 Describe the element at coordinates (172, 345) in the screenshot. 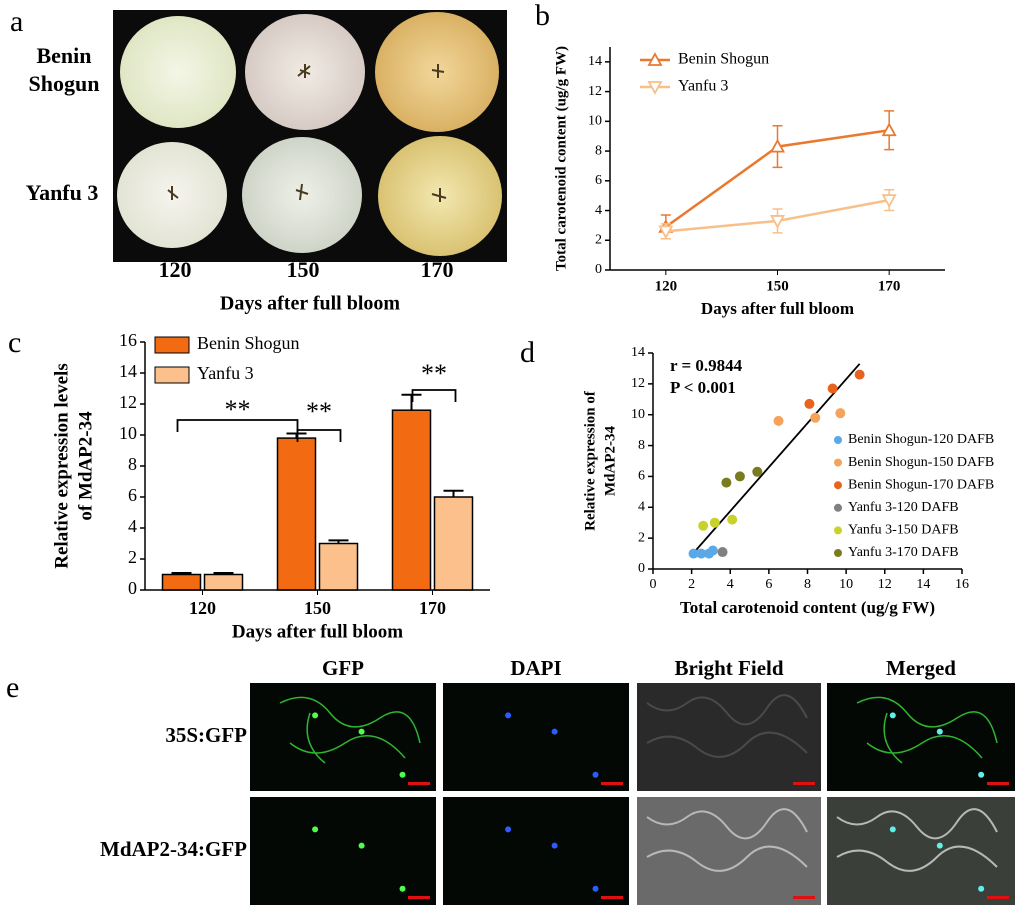

I see `legend-swatch` at that location.